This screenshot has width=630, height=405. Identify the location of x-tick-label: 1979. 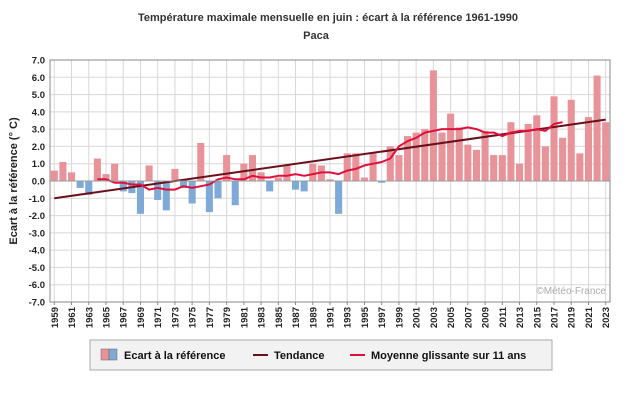
(227, 317).